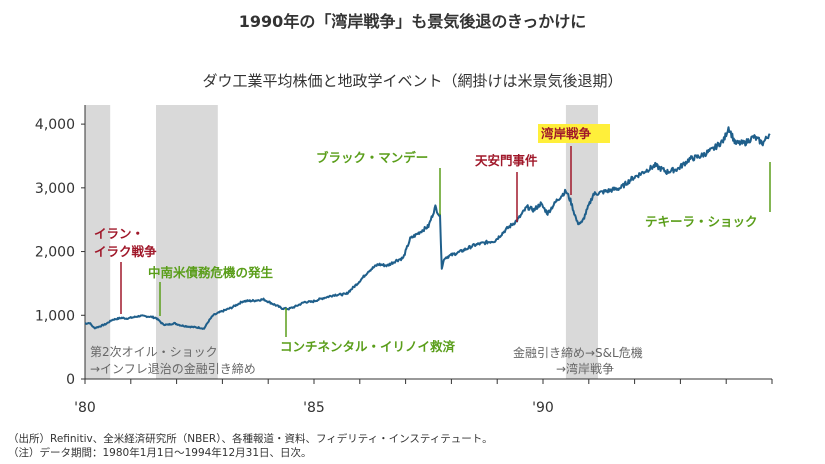 This screenshot has width=825, height=464. Describe the element at coordinates (506, 160) in the screenshot. I see `annotation-label: 天安門事件` at that location.